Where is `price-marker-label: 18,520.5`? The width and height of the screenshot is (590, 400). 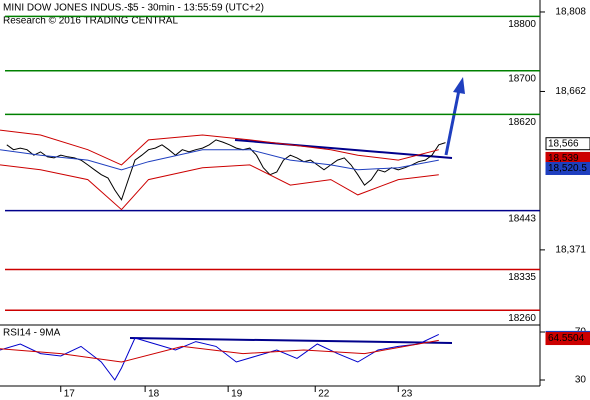
price-marker-label: 18,520.5 is located at coordinates (567, 168).